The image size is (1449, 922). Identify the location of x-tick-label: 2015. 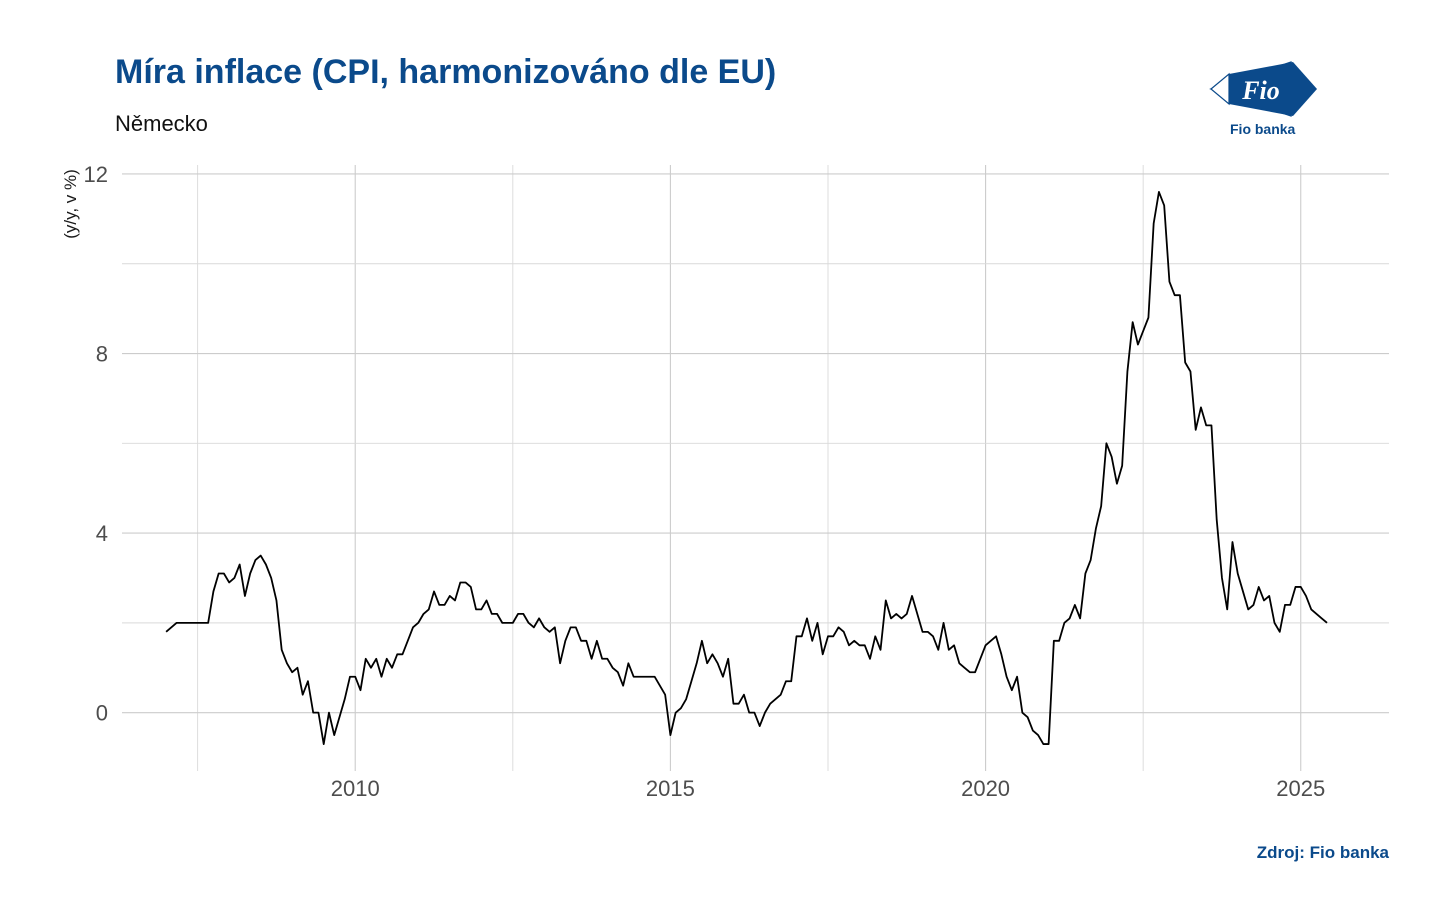
(670, 788).